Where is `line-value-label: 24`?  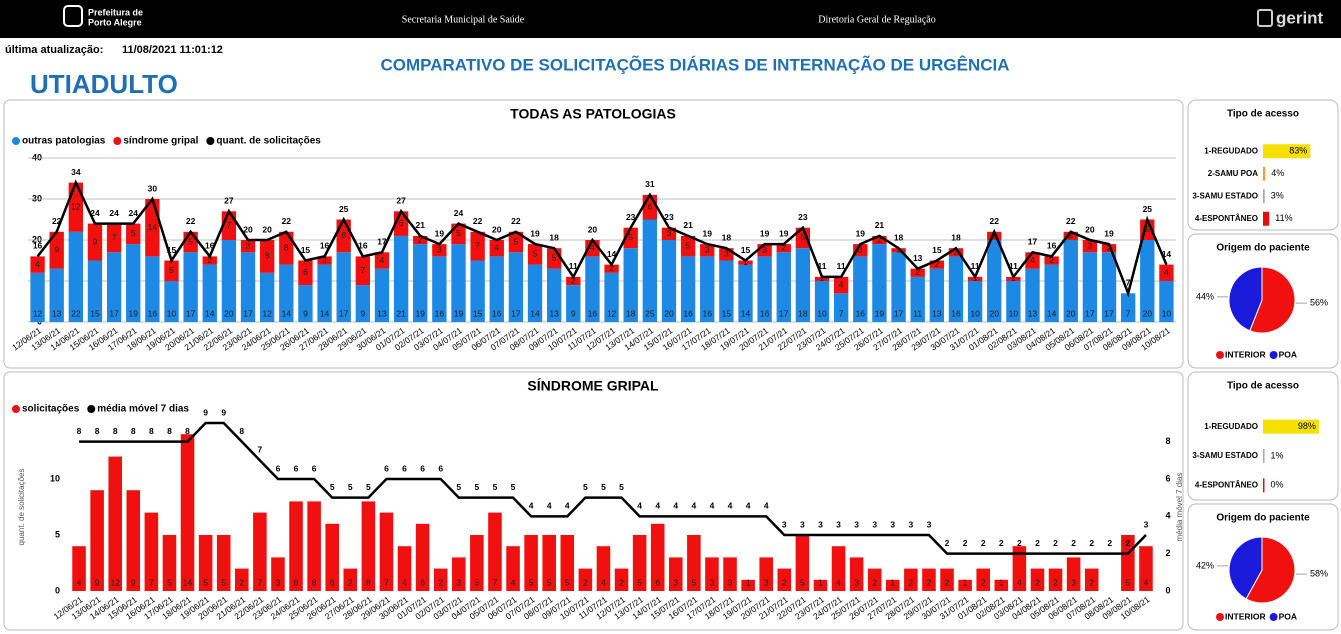 line-value-label: 24 is located at coordinates (114, 213).